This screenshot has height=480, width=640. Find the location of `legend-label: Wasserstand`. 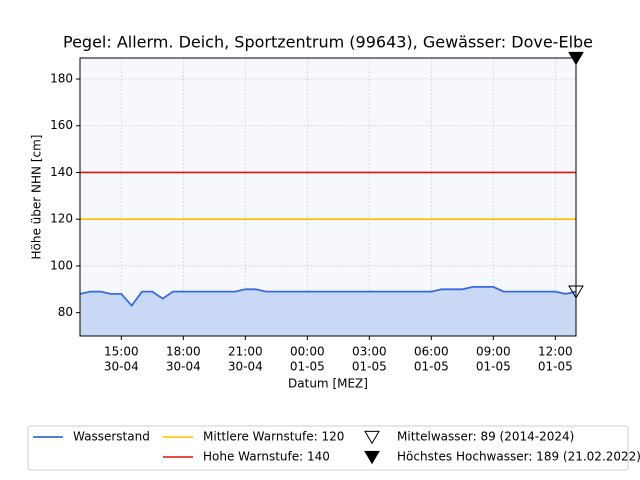

legend-label: Wasserstand is located at coordinates (111, 437).